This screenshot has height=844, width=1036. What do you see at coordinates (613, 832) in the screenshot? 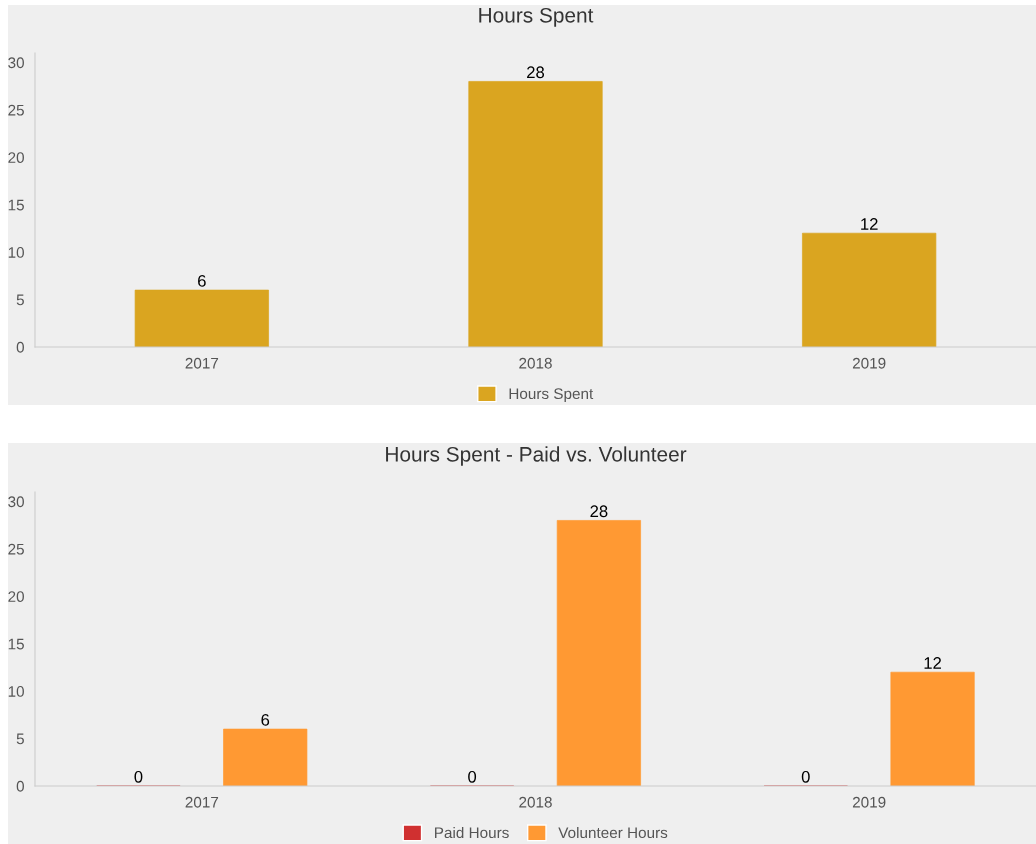
I see `legend-label: Volunteer Hours` at bounding box center [613, 832].